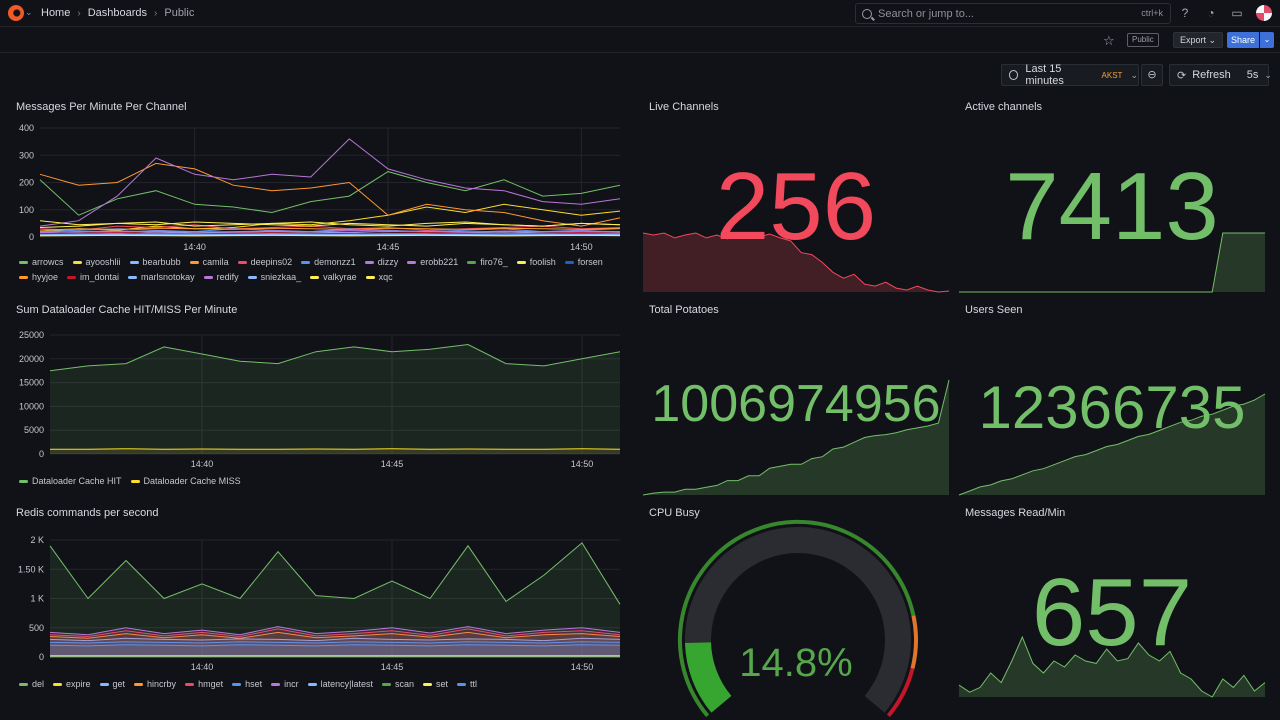 The image size is (1280, 720). Describe the element at coordinates (31, 684) in the screenshot. I see `legend-item: del` at that location.